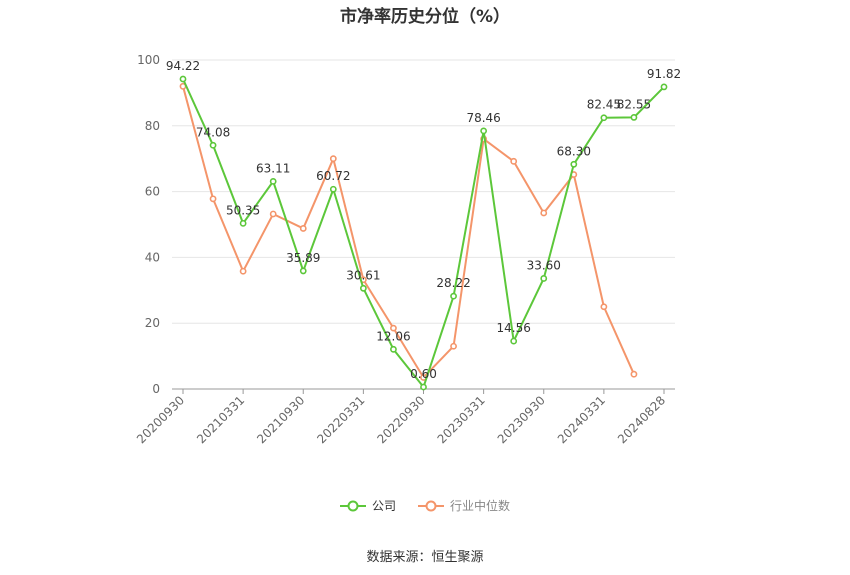 The image size is (850, 575). Describe the element at coordinates (152, 192) in the screenshot. I see `y-tick-label-60: 60` at that location.